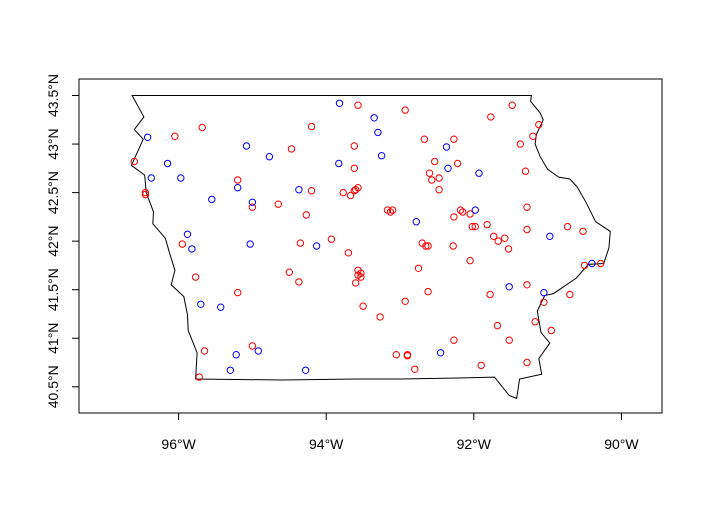 This screenshot has height=512, width=703. I want to click on y-tick-label: 41.5°N, so click(53, 289).